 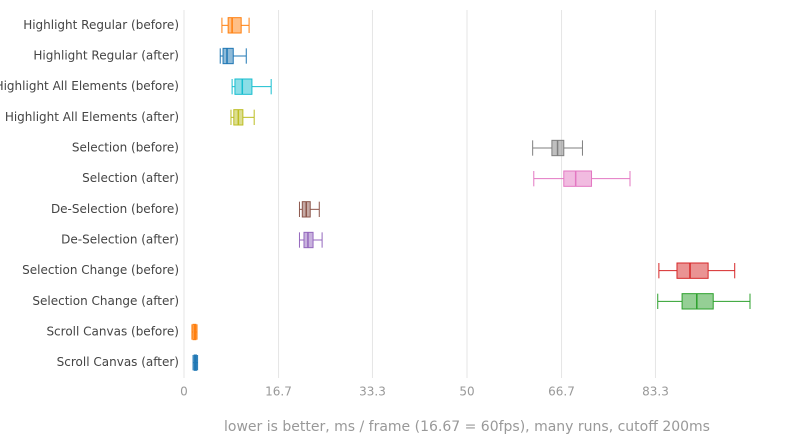 What do you see at coordinates (184, 392) in the screenshot?
I see `x-tick-label: 0` at bounding box center [184, 392].